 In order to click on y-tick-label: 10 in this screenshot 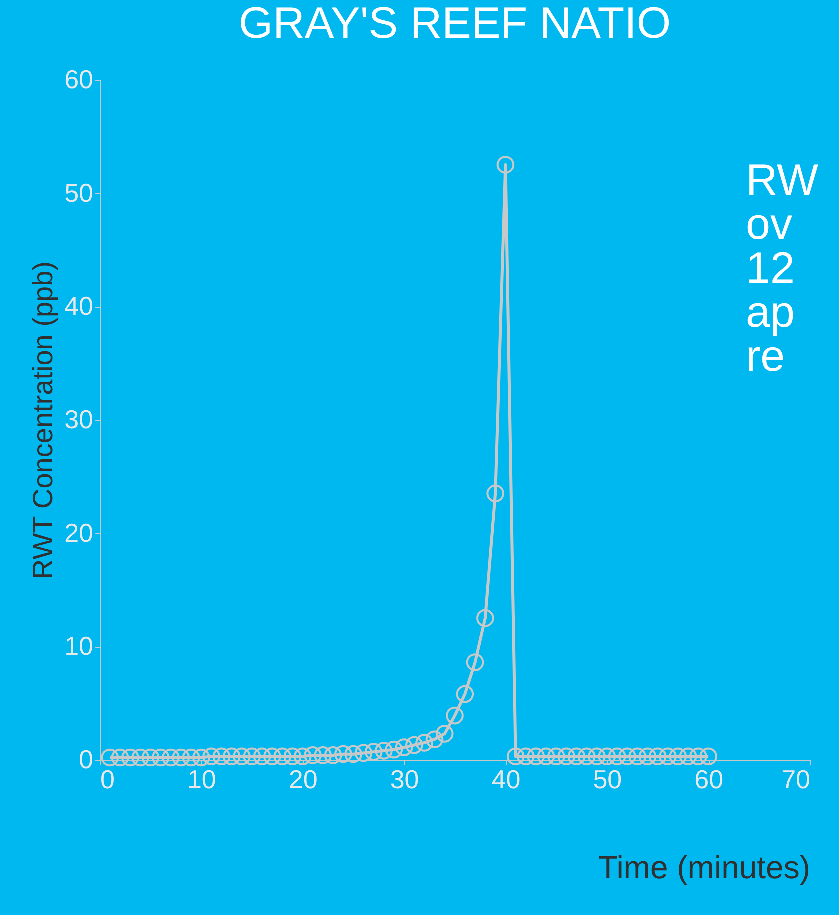, I will do `click(79, 646)`.